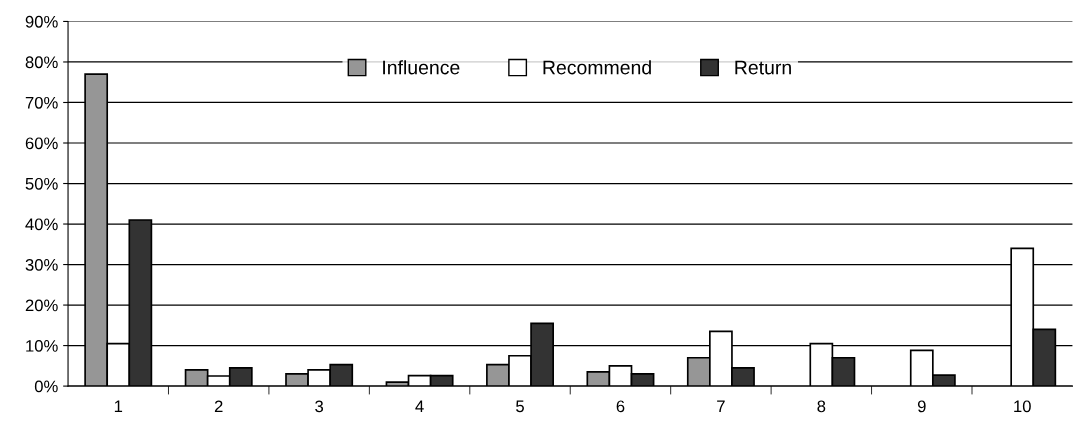  What do you see at coordinates (520, 406) in the screenshot?
I see `x-tick-label: 5` at bounding box center [520, 406].